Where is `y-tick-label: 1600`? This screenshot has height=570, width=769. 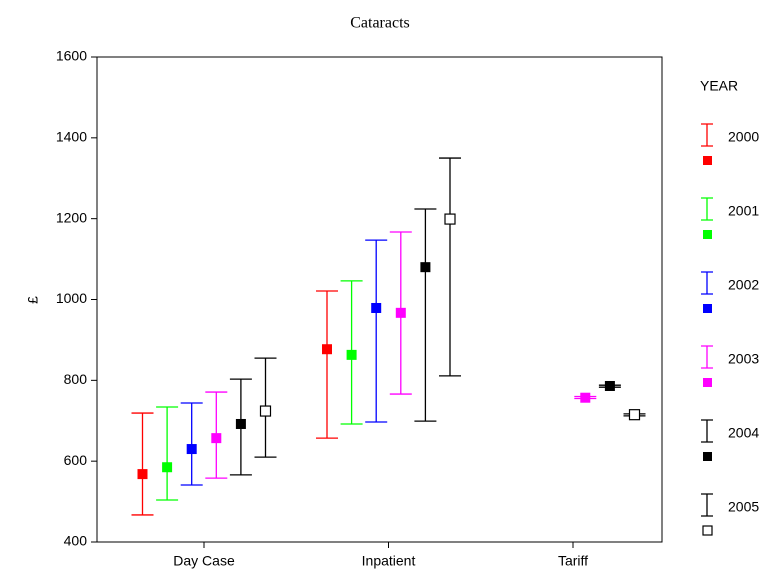 y-tick-label: 1600 is located at coordinates (71, 56).